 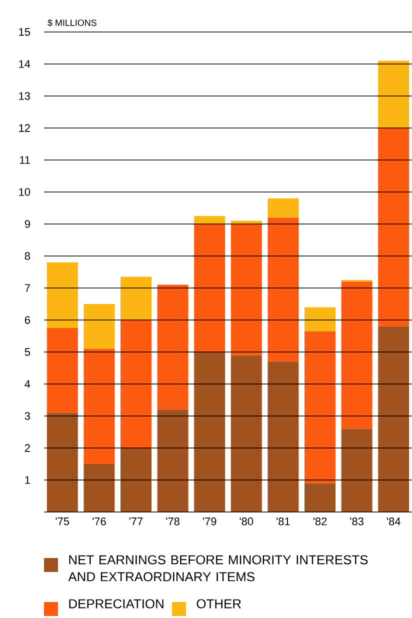 I want to click on x-tick-label: '82, so click(x=320, y=522).